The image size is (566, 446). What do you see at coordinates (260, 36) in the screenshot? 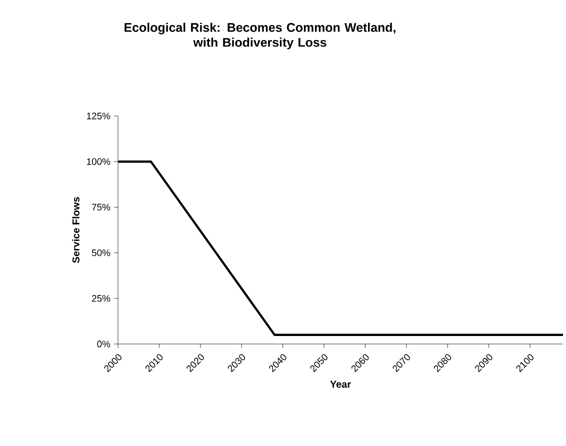
I see `chart-title: Ecological Risk: Becomes Common Wetland, with Biodiversity Loss` at bounding box center [260, 36].